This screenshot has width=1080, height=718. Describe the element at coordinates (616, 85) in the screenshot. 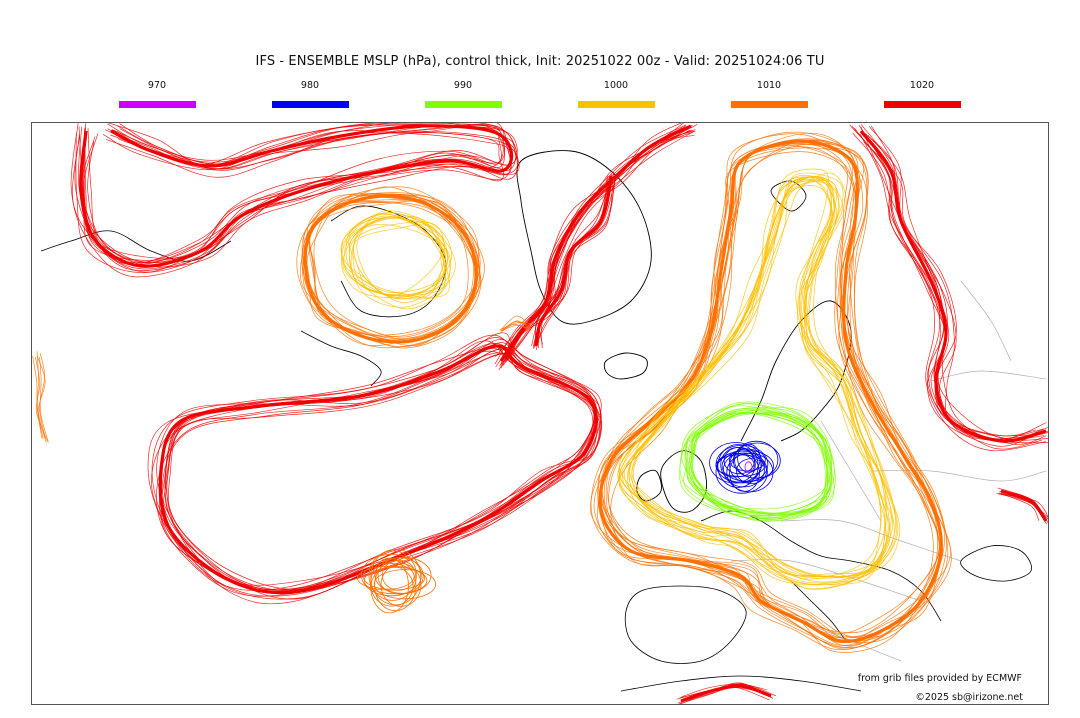

I see `legend-label: 1000` at that location.